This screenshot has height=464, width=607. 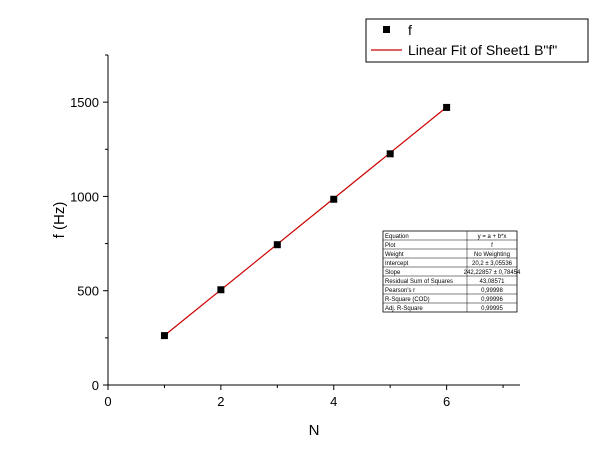 I want to click on x-tick-label: 4, so click(x=333, y=401).